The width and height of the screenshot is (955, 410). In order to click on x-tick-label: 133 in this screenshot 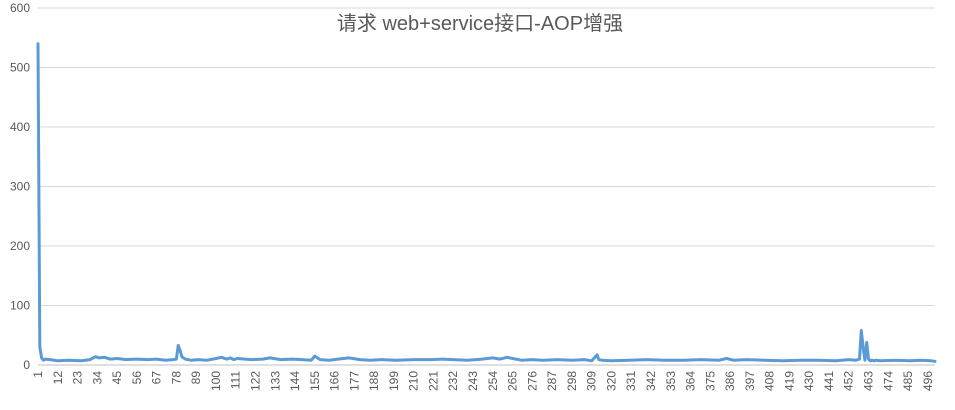, I will do `click(275, 381)`.